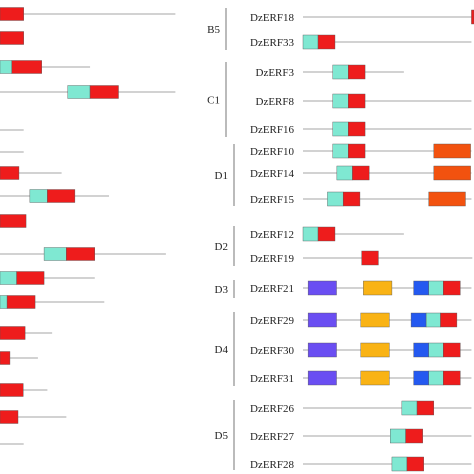 This screenshot has height=474, width=474. What do you see at coordinates (272, 200) in the screenshot?
I see `gene-label: DzERF15` at bounding box center [272, 200].